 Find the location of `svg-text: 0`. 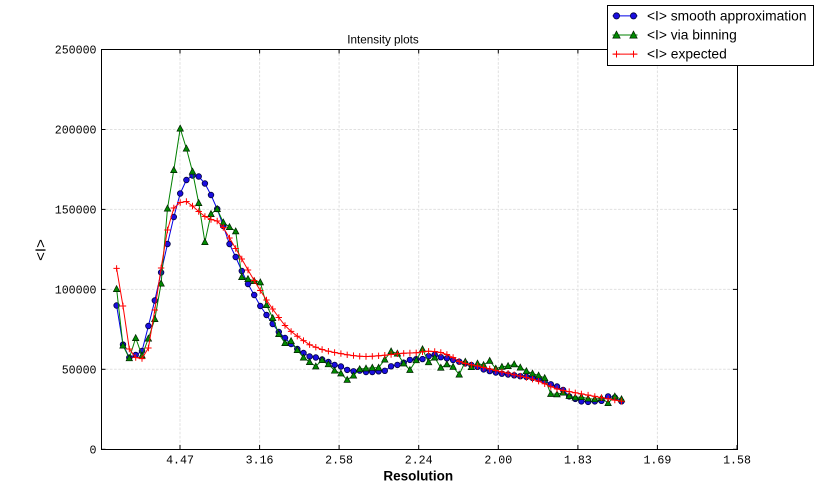

svg-text: 0 is located at coordinates (93, 451).